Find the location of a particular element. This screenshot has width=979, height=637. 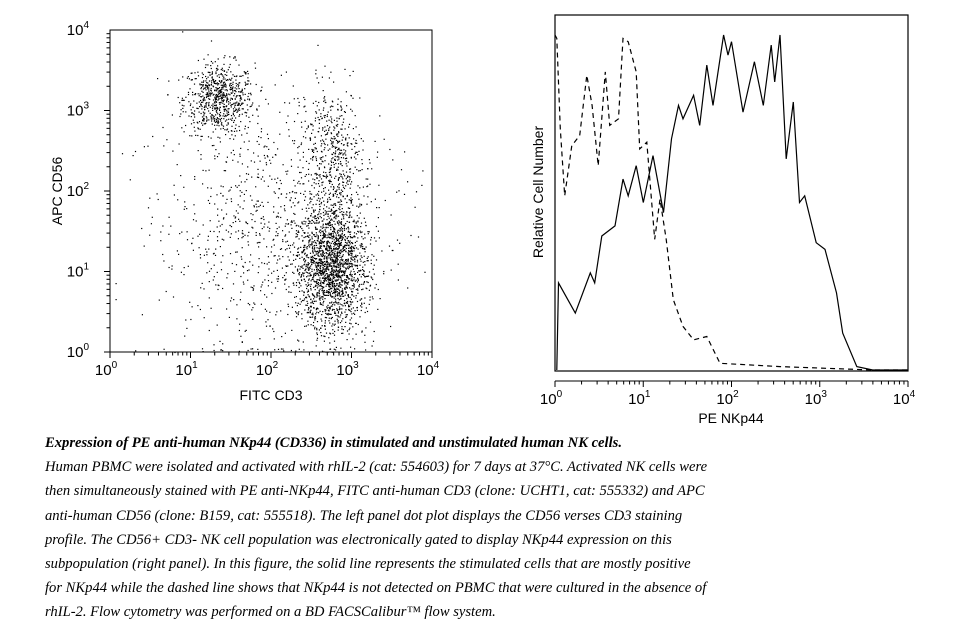

y-tick-label: 100 is located at coordinates (78, 351).